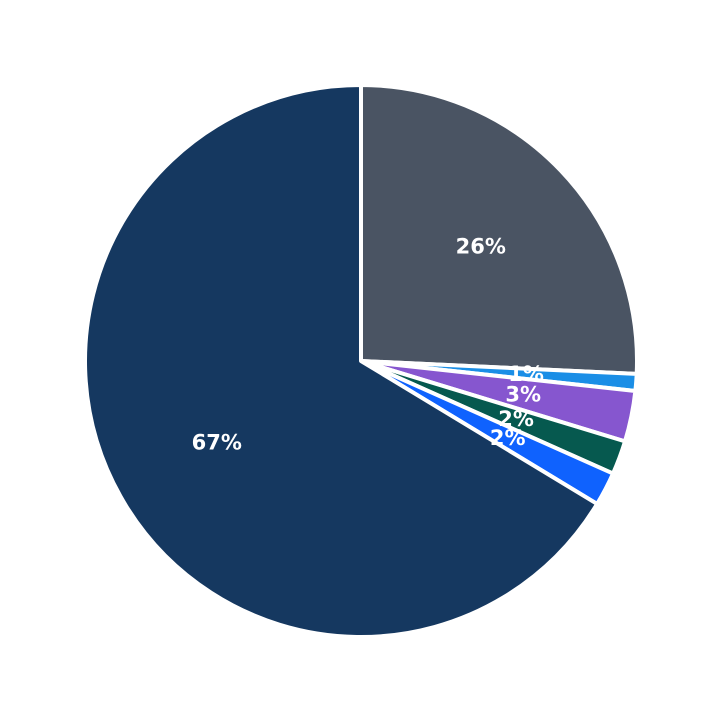 This screenshot has height=723, width=723. Describe the element at coordinates (481, 247) in the screenshot. I see `pie-slice-label-0: 26%` at that location.